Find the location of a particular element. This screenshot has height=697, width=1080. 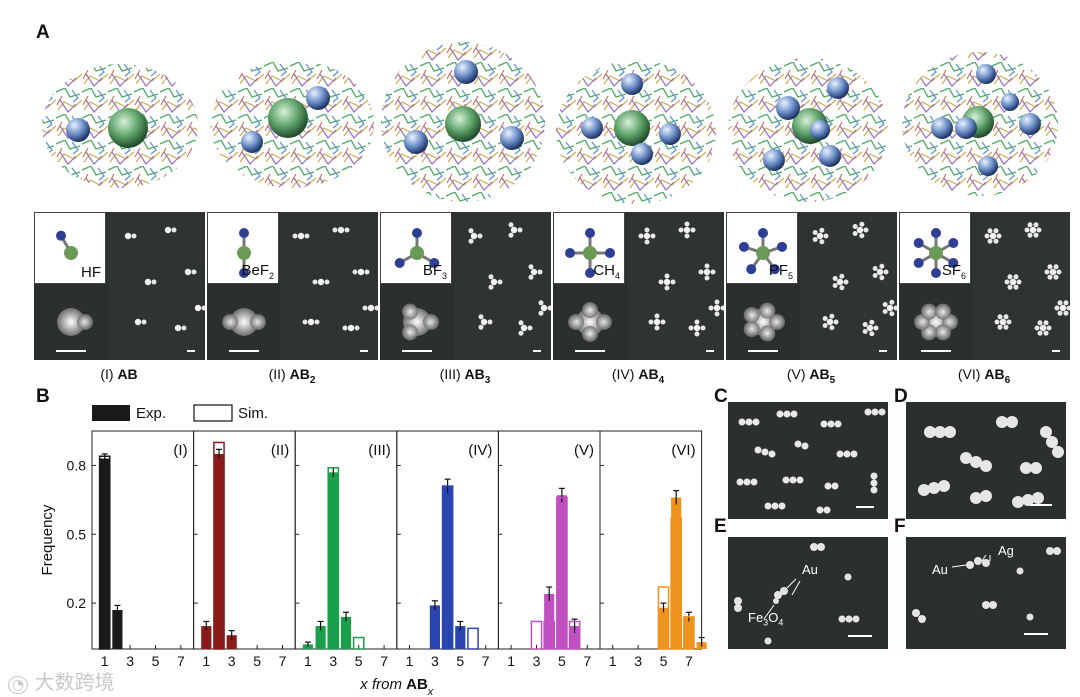

molecule-inset: CH4 is located at coordinates (589, 248).